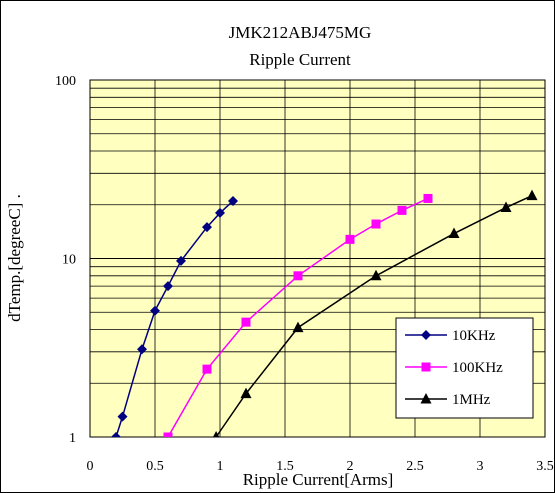  Describe the element at coordinates (480, 466) in the screenshot. I see `x-tick-label: 3` at that location.